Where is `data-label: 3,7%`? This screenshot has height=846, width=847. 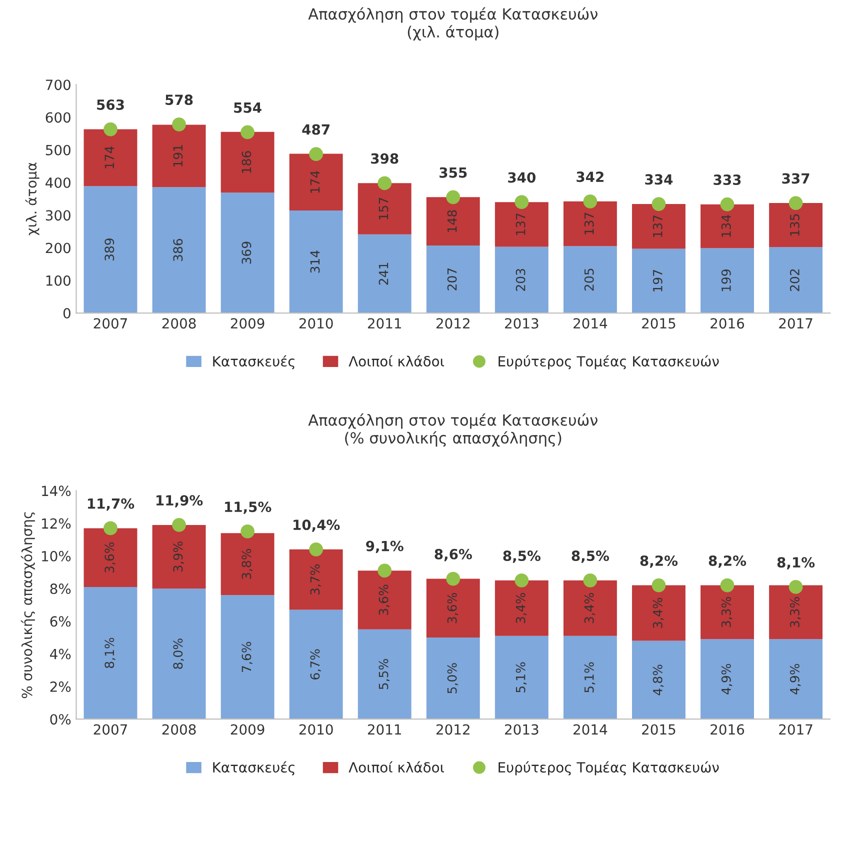
data-label: 3,7% is located at coordinates (315, 579).